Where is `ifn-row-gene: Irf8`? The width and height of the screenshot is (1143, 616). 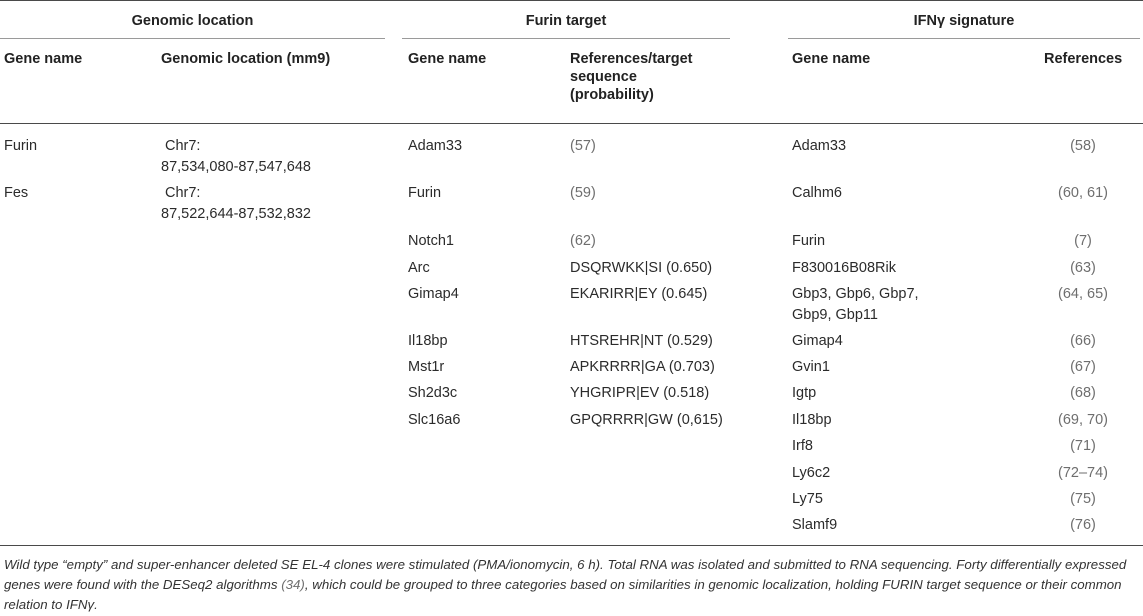 ifn-row-gene: Irf8 is located at coordinates (802, 446).